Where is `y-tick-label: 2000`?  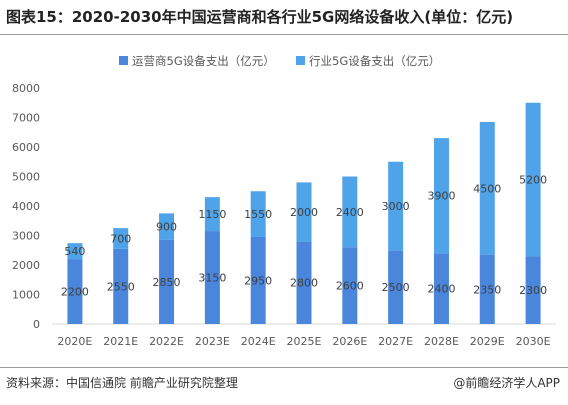
y-tick-label: 2000 is located at coordinates (26, 265).